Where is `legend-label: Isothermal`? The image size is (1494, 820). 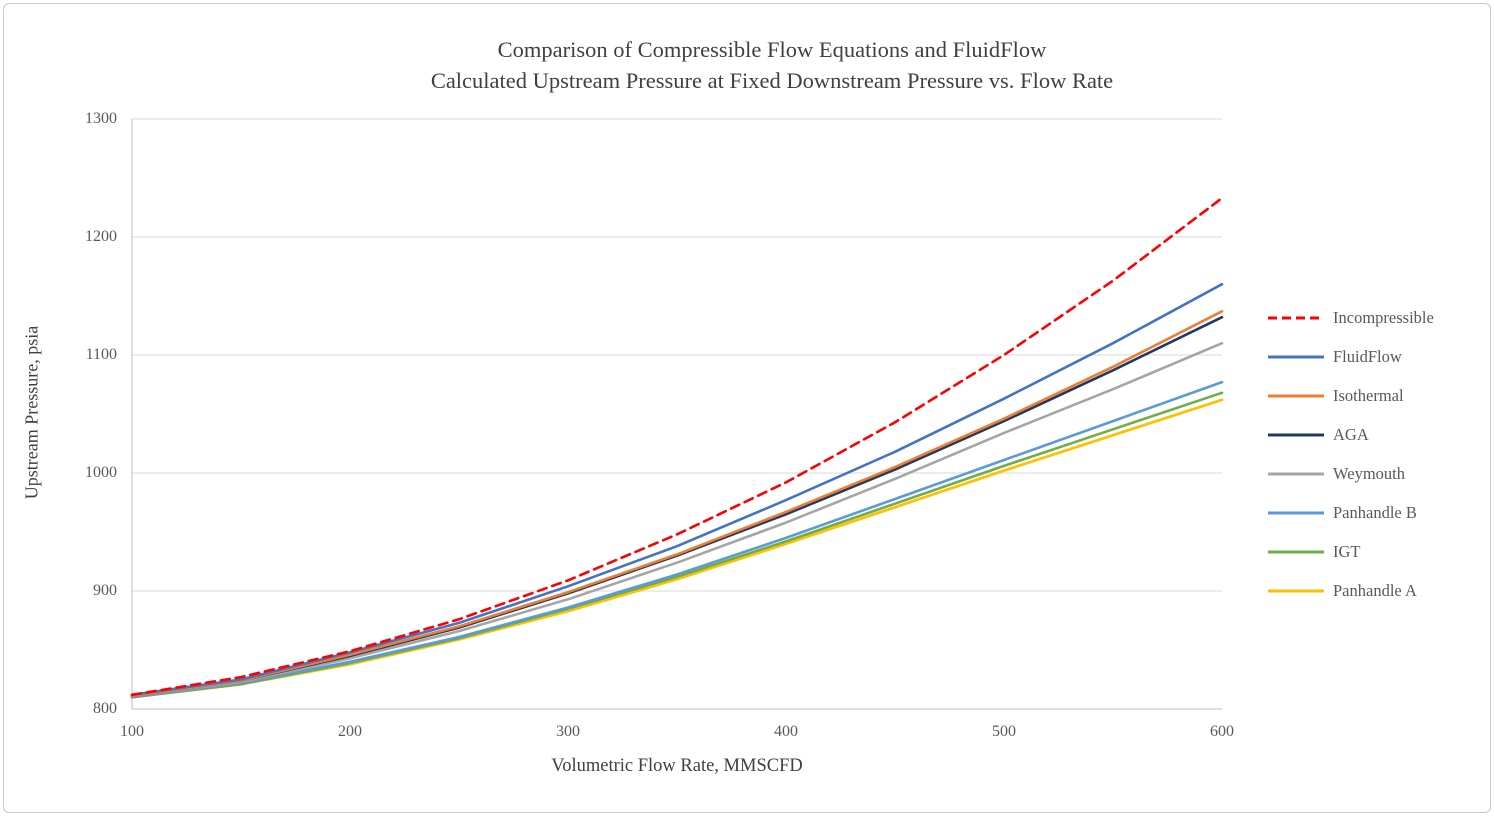 legend-label: Isothermal is located at coordinates (1368, 395).